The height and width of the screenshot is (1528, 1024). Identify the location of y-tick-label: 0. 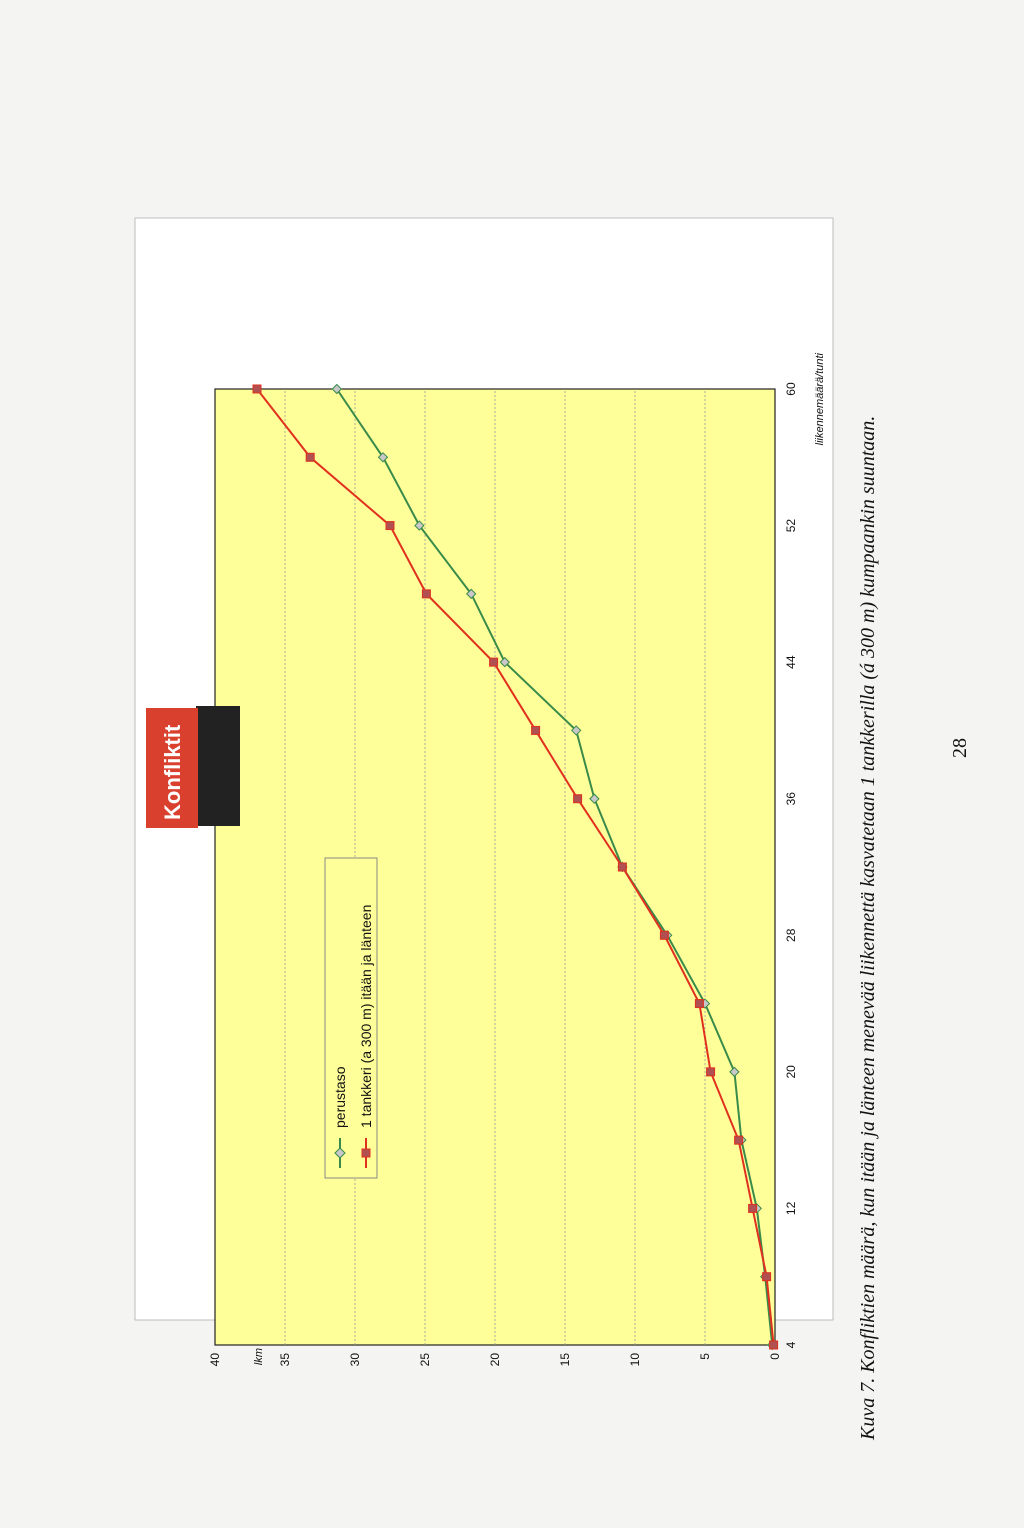
(775, 1356).